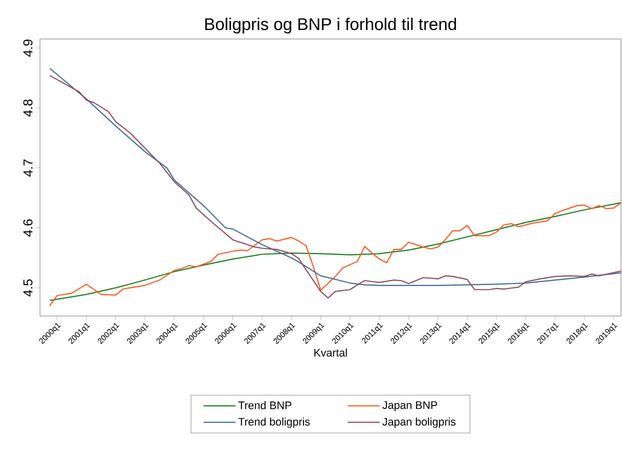 The width and height of the screenshot is (622, 449). What do you see at coordinates (27, 228) in the screenshot?
I see `y-tick-label: 4.6` at bounding box center [27, 228].